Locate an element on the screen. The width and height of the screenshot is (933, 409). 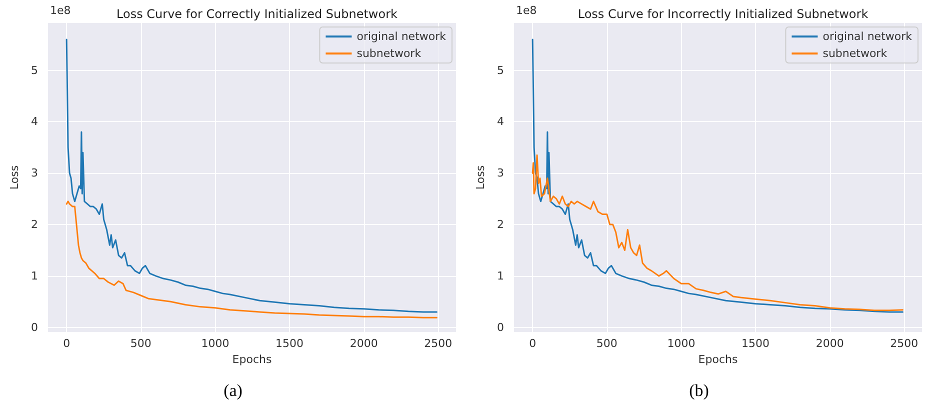
chart-title: Loss Curve for Correctly Initialized Subnetwork is located at coordinates (257, 14).